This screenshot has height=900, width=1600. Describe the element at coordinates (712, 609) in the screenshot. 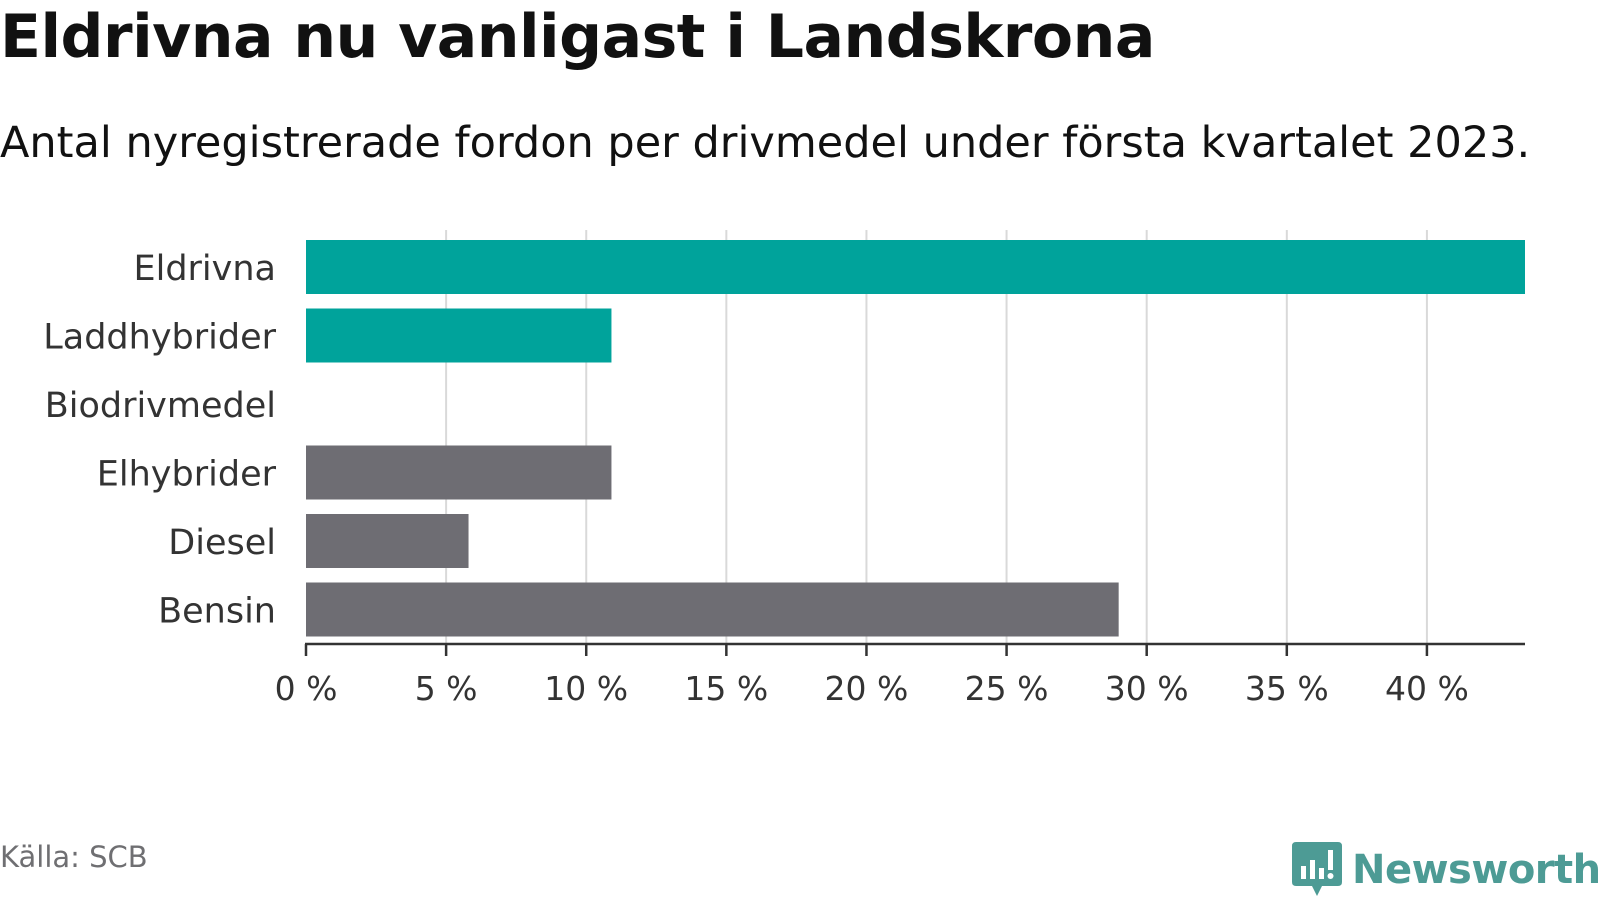

I see `bar-bensin` at that location.